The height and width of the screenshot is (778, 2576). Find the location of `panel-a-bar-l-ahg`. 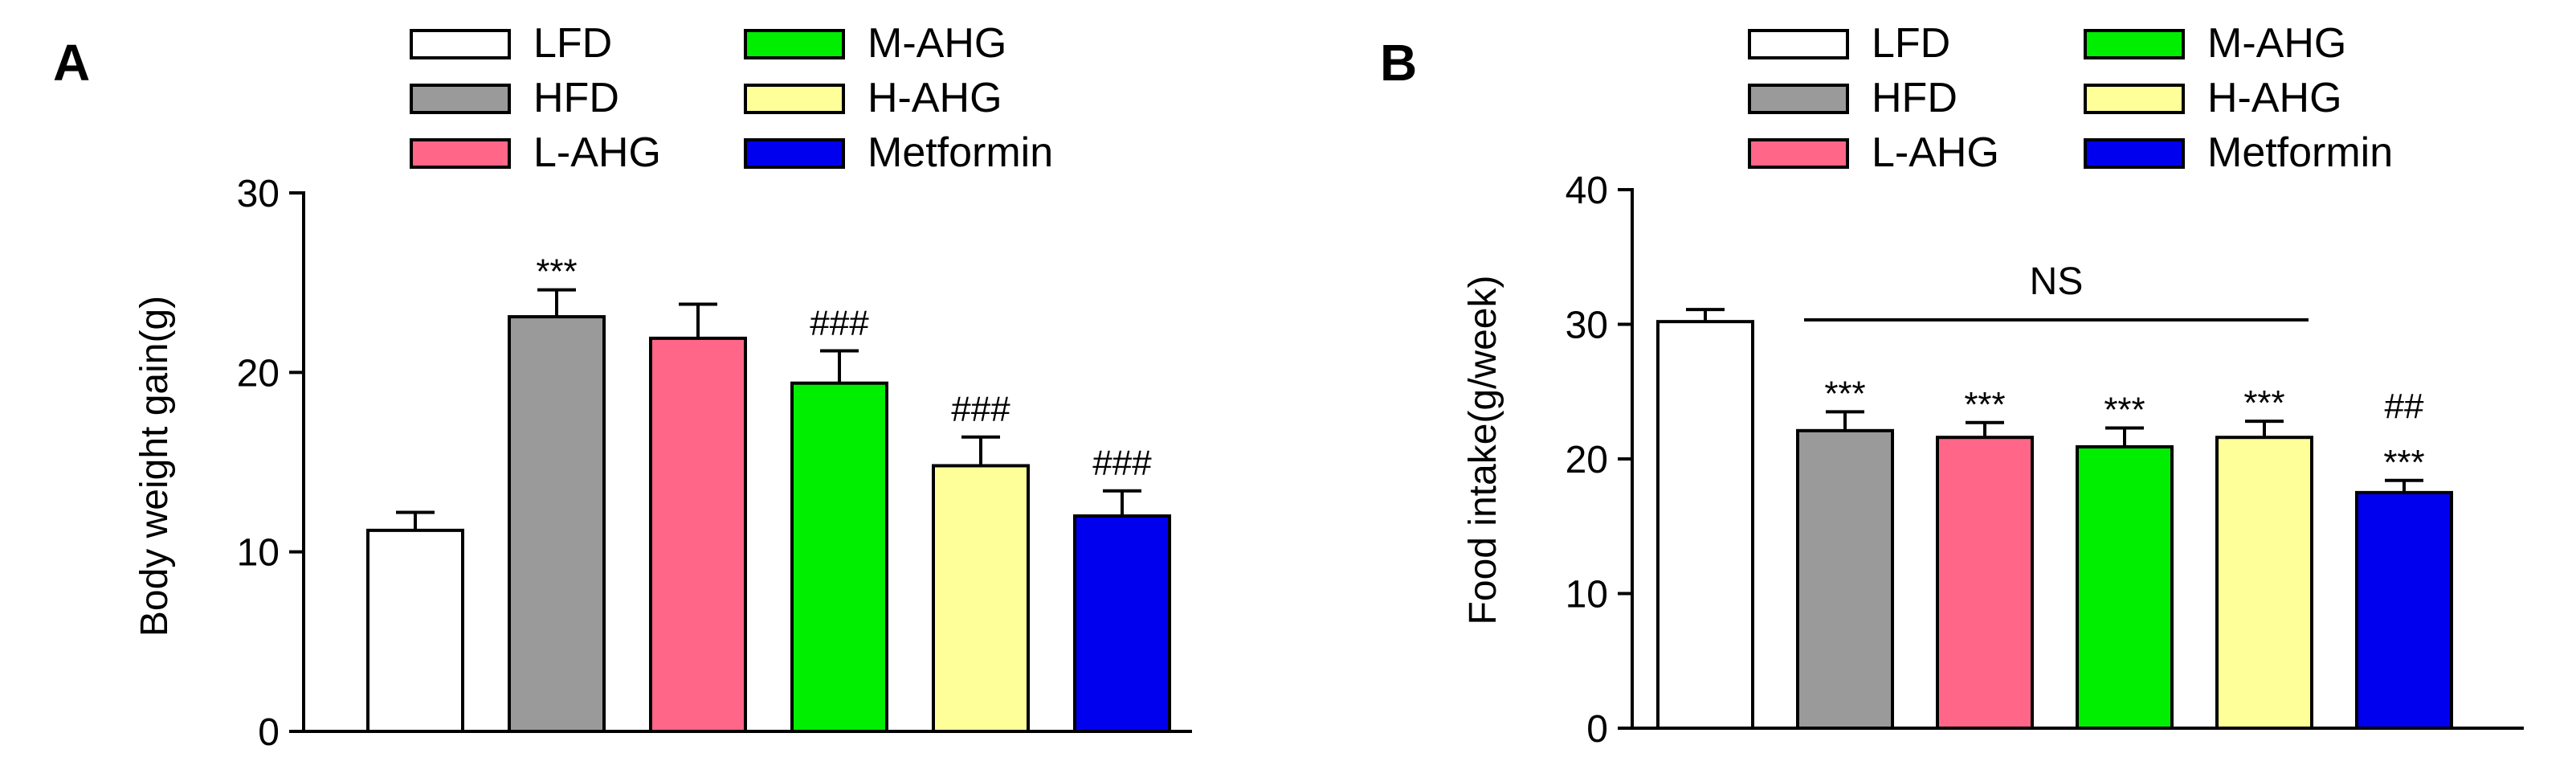

panel-a-bar-l-ahg is located at coordinates (698, 534).